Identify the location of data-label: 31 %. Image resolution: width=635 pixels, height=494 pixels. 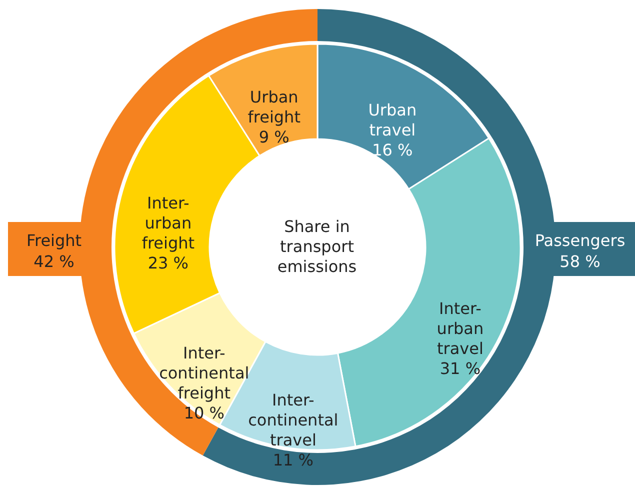
(460, 368).